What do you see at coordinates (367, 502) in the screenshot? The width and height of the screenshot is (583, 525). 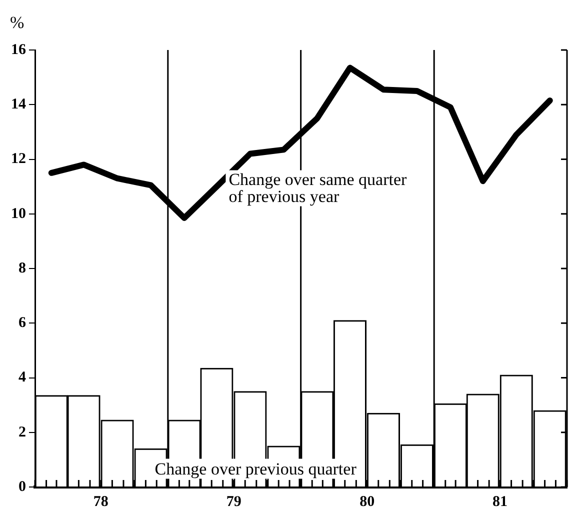 I see `x-tick-label: 80` at bounding box center [367, 502].